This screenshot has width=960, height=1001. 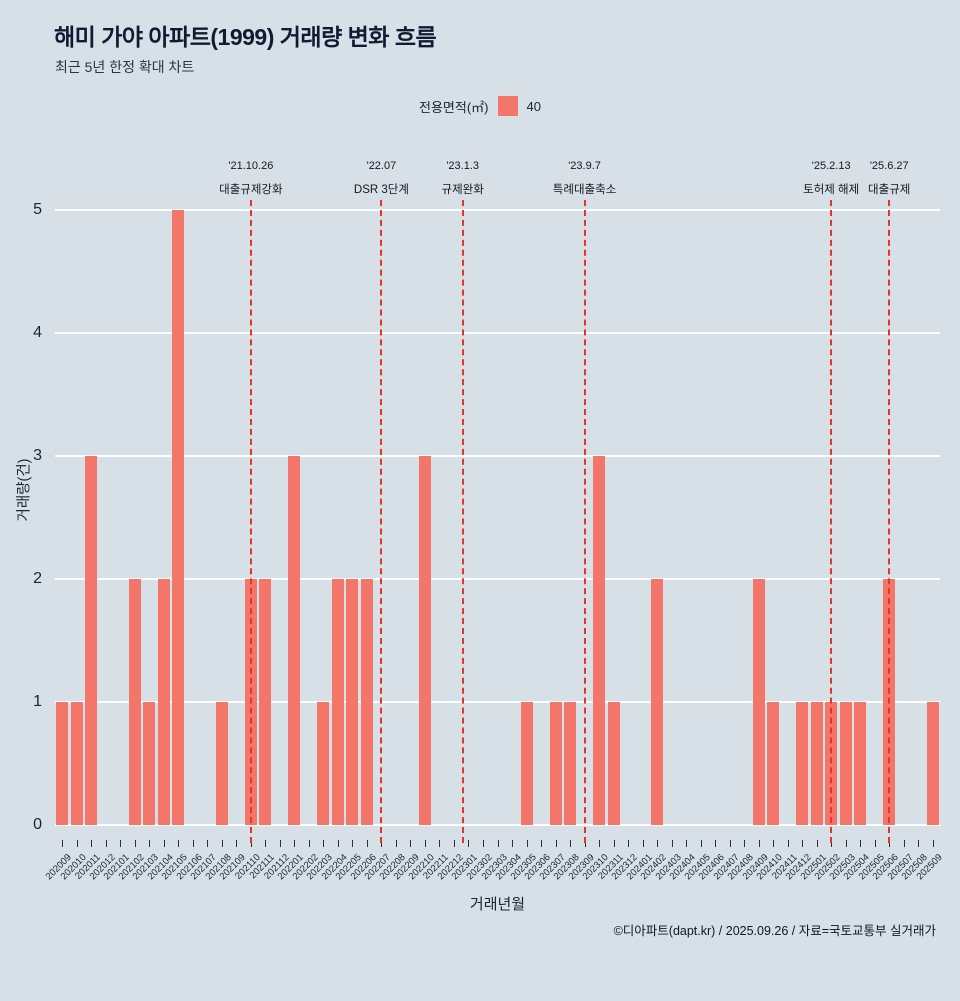 I want to click on y-tick-label: 5, so click(x=37, y=209).